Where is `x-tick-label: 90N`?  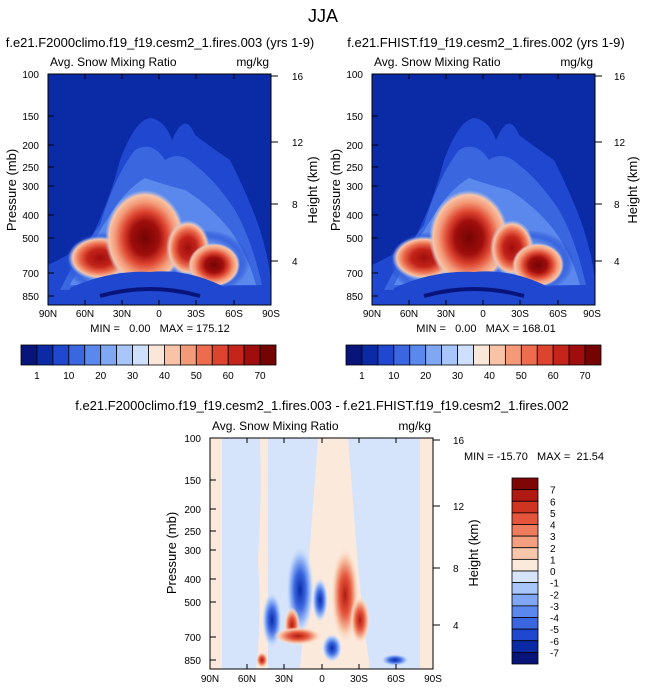 x-tick-label: 90N is located at coordinates (372, 314).